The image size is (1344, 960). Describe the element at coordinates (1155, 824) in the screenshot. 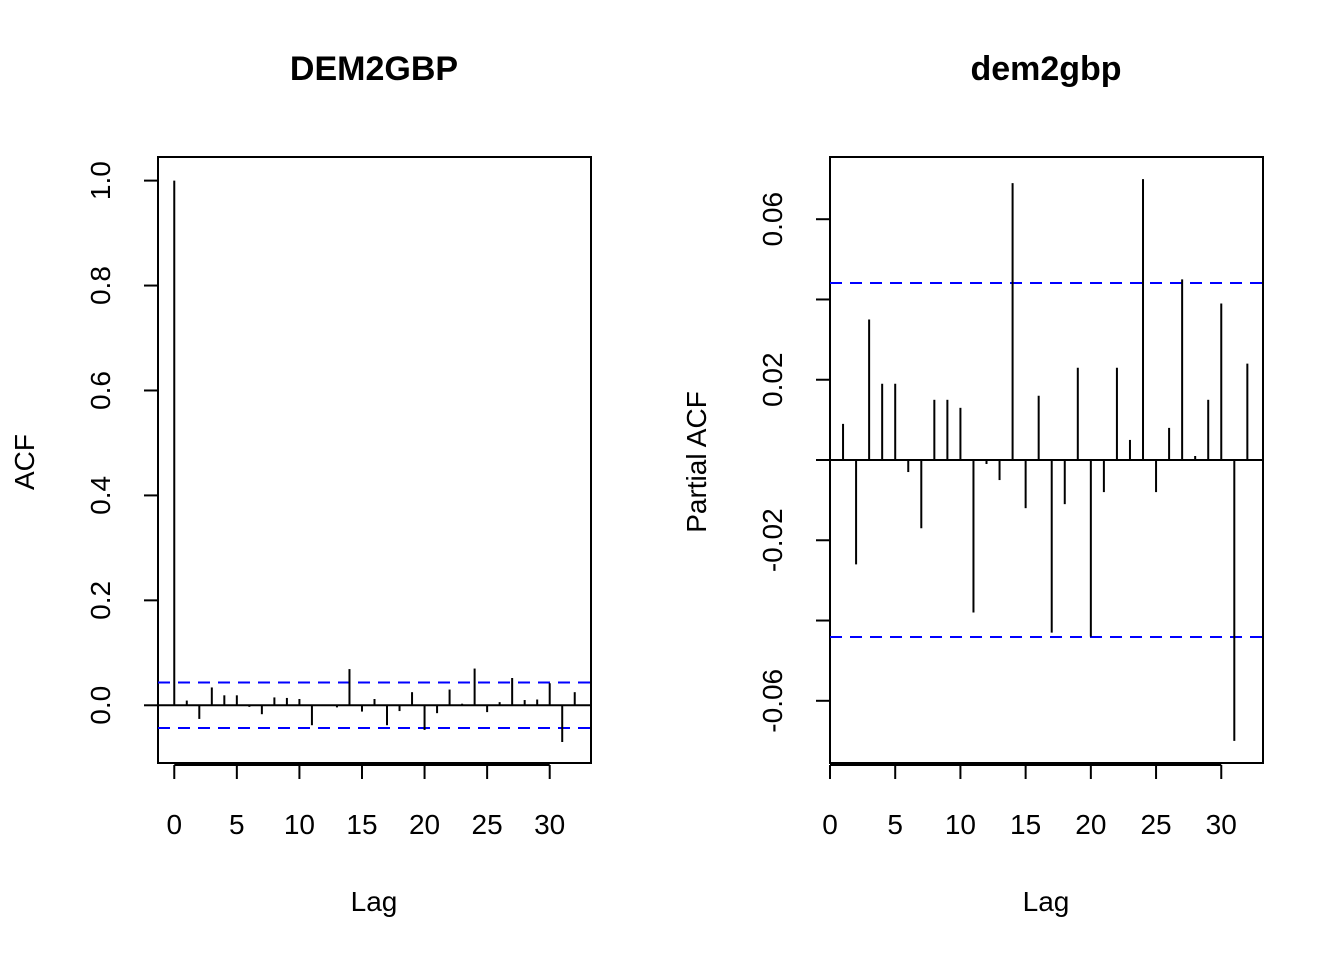

I see `pacf-x-tick-label: 25` at that location.